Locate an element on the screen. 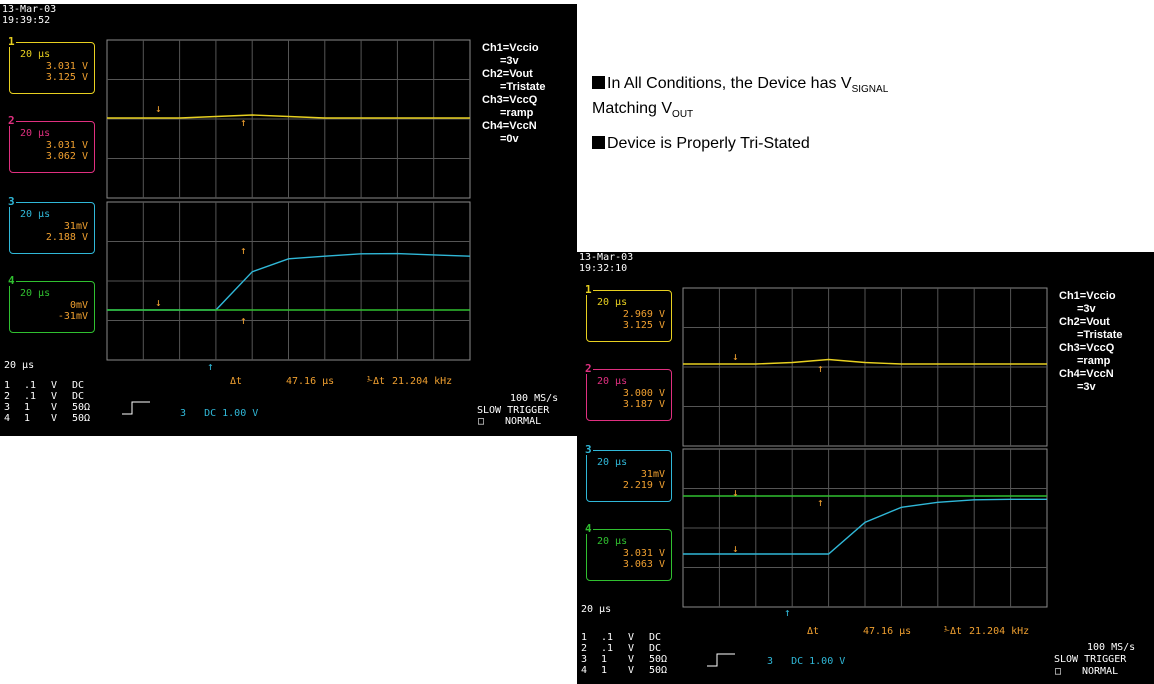 The image size is (1154, 684). channel-number: 3 is located at coordinates (588, 449).